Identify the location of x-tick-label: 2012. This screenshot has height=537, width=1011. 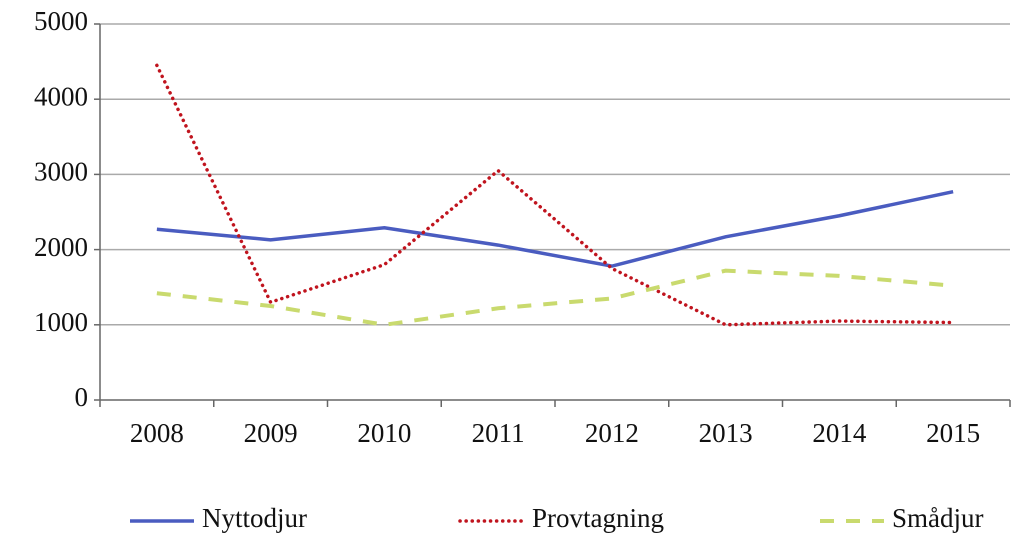
(612, 433).